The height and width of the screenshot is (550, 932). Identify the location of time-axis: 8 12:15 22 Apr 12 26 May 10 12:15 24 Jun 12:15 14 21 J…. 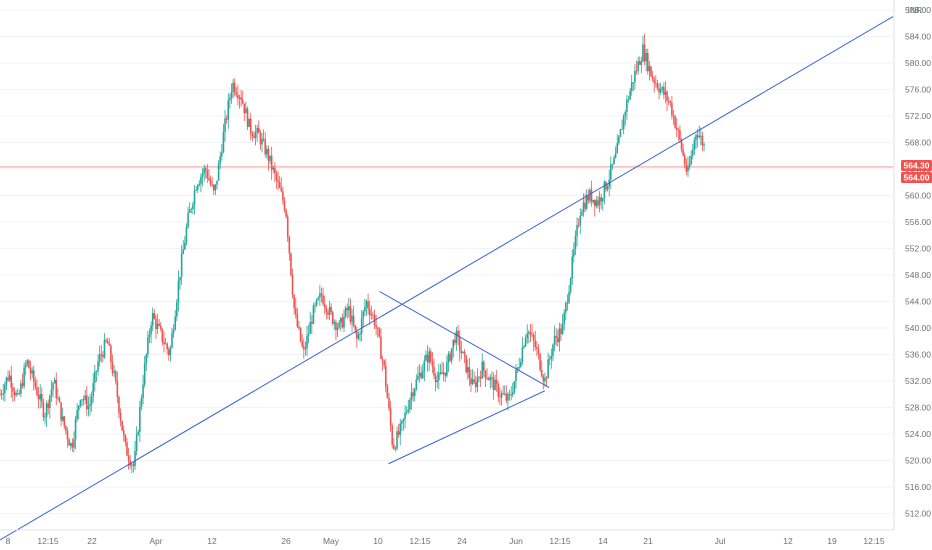
(447, 537).